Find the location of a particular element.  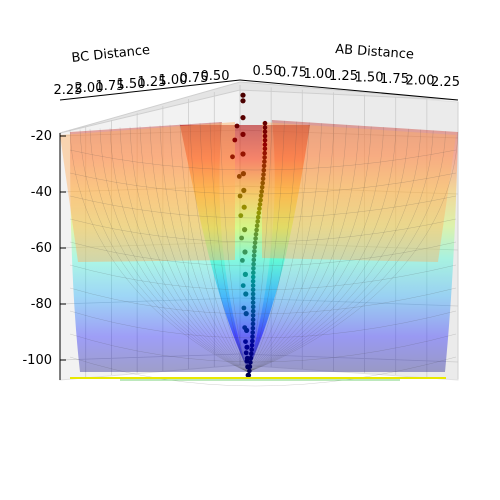

y-tick-label: 1.25 is located at coordinates (152, 82).